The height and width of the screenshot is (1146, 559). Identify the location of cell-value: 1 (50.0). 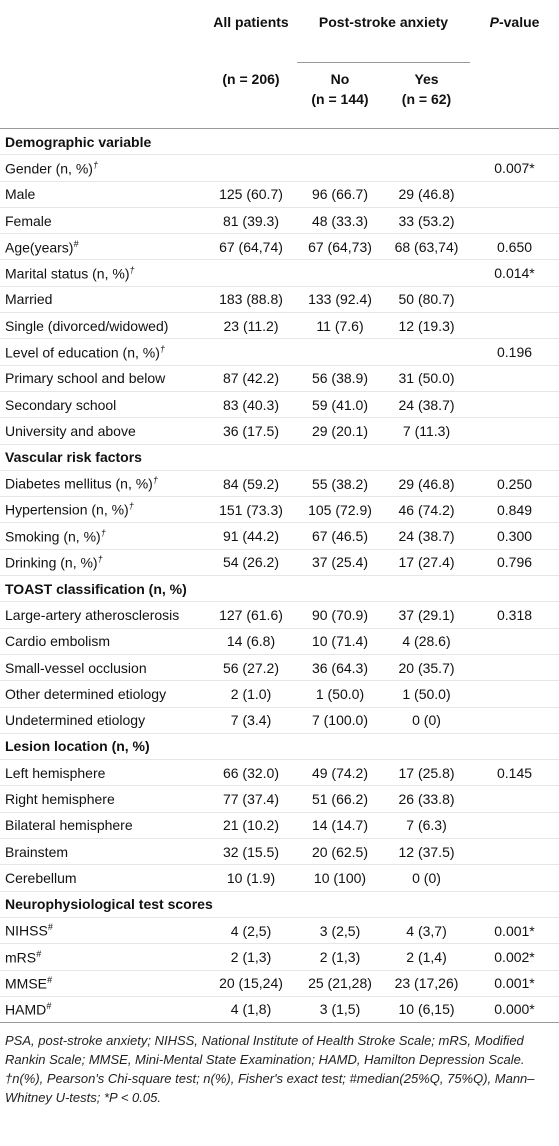
(340, 693).